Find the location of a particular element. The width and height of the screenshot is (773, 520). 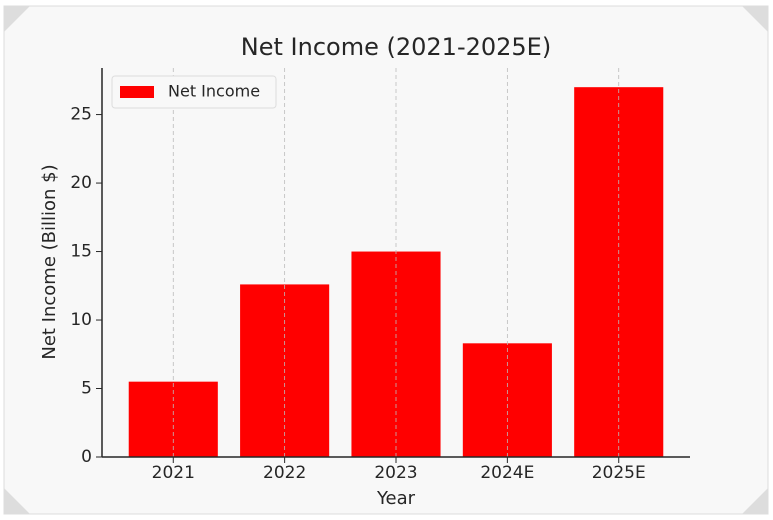

x-tick-label: 2024E is located at coordinates (507, 473).